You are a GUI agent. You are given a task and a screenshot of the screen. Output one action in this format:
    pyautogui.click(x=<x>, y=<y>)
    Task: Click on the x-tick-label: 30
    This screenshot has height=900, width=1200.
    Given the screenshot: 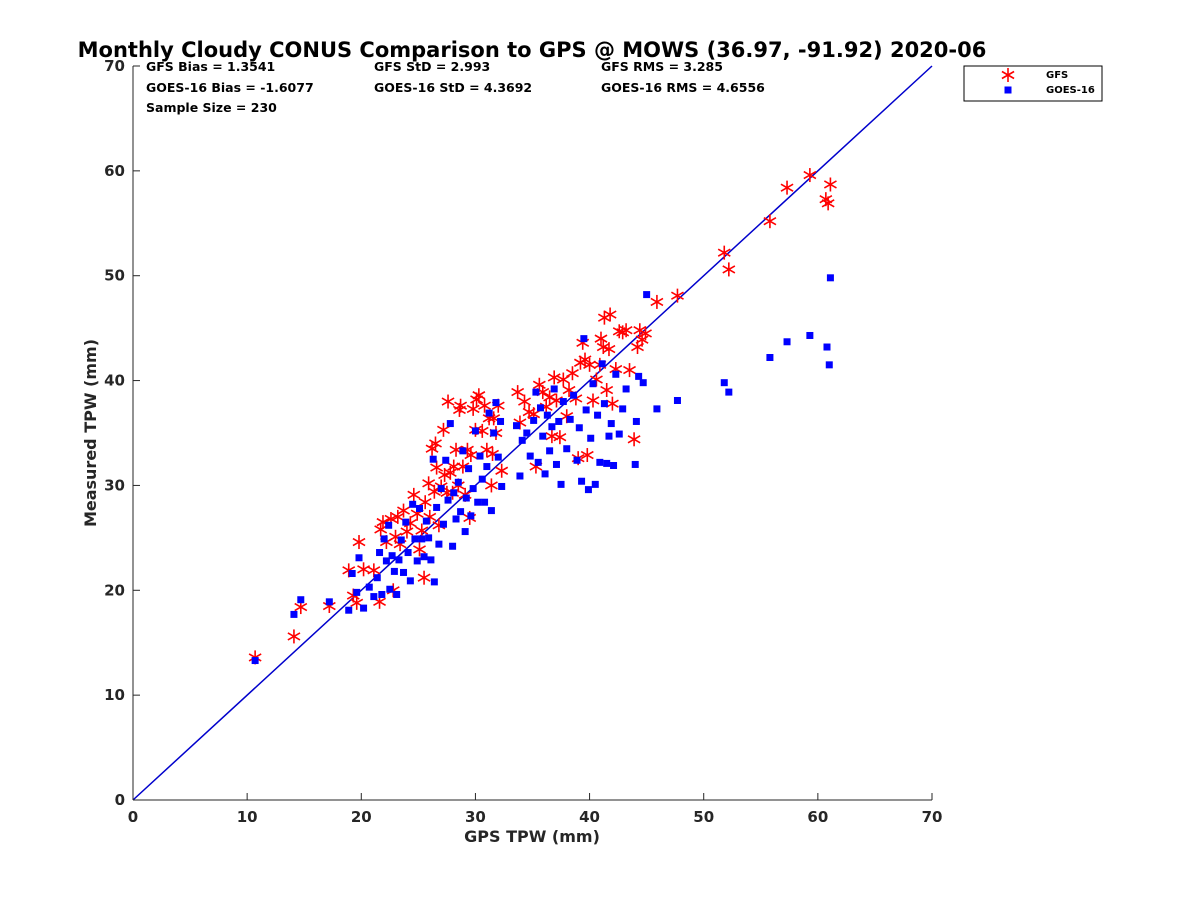 What is the action you would take?
    pyautogui.click(x=475, y=817)
    